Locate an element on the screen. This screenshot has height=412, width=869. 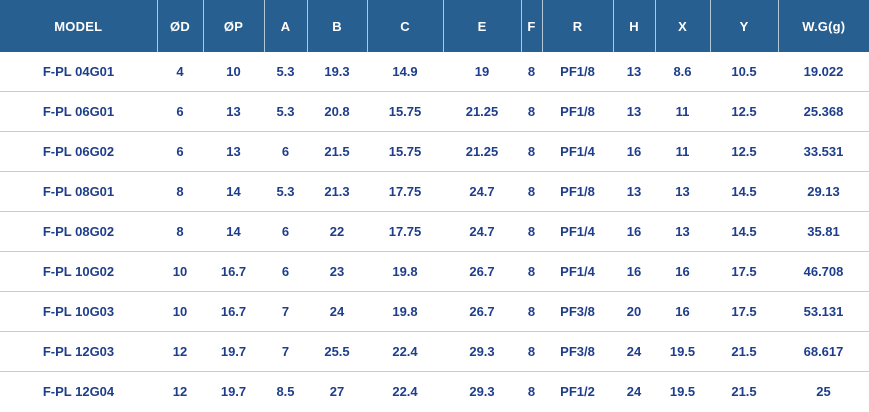
cell-e: 19 is located at coordinates (482, 72).